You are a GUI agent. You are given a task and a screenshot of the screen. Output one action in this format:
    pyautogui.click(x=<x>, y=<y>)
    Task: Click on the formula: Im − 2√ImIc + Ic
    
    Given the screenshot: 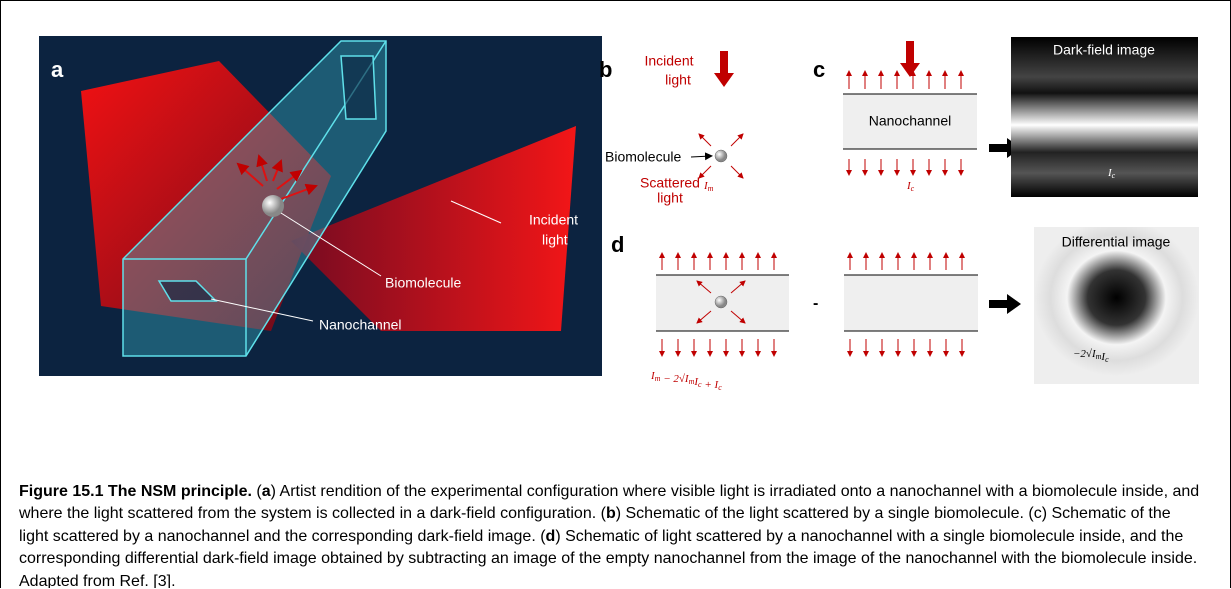 What is the action you would take?
    pyautogui.click(x=686, y=381)
    